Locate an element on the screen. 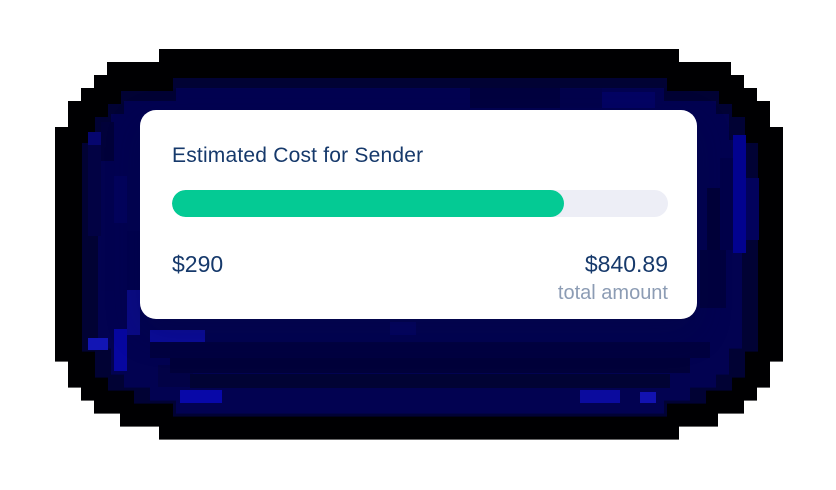 The height and width of the screenshot is (490, 836). amount-paid: $290 is located at coordinates (198, 264).